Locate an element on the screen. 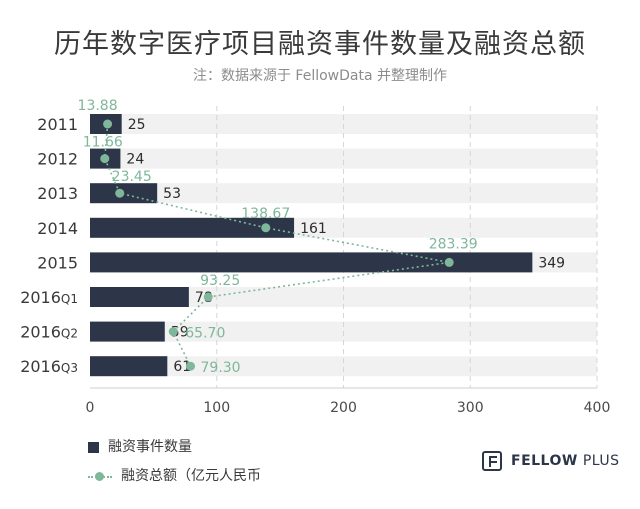 The width and height of the screenshot is (640, 509). bar-value-label: 349 is located at coordinates (551, 263).